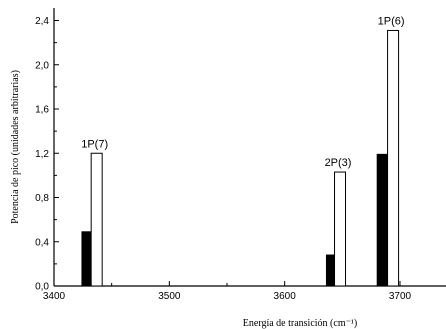  Describe the element at coordinates (94, 144) in the screenshot. I see `bar-group-label: 1P(7)` at that location.